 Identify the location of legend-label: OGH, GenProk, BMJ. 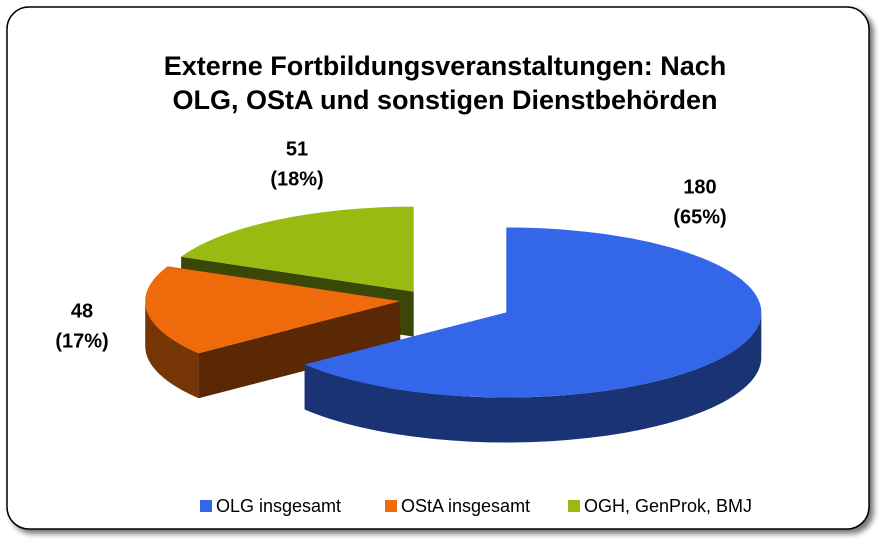
(668, 506).